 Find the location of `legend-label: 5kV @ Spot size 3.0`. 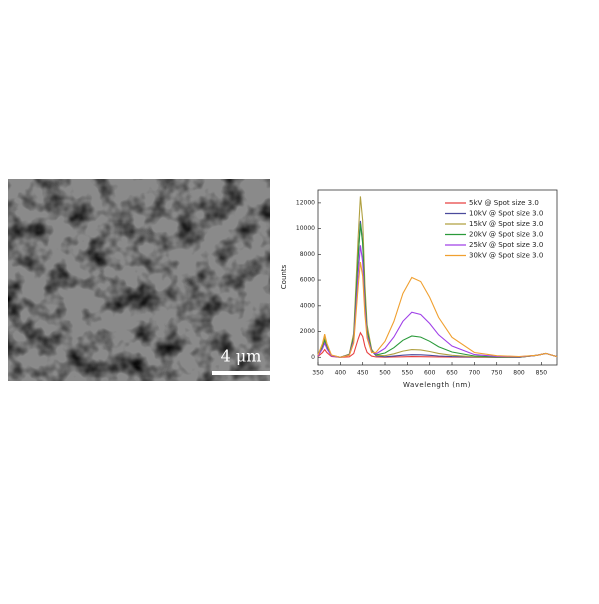

legend-label: 5kV @ Spot size 3.0 is located at coordinates (504, 203).